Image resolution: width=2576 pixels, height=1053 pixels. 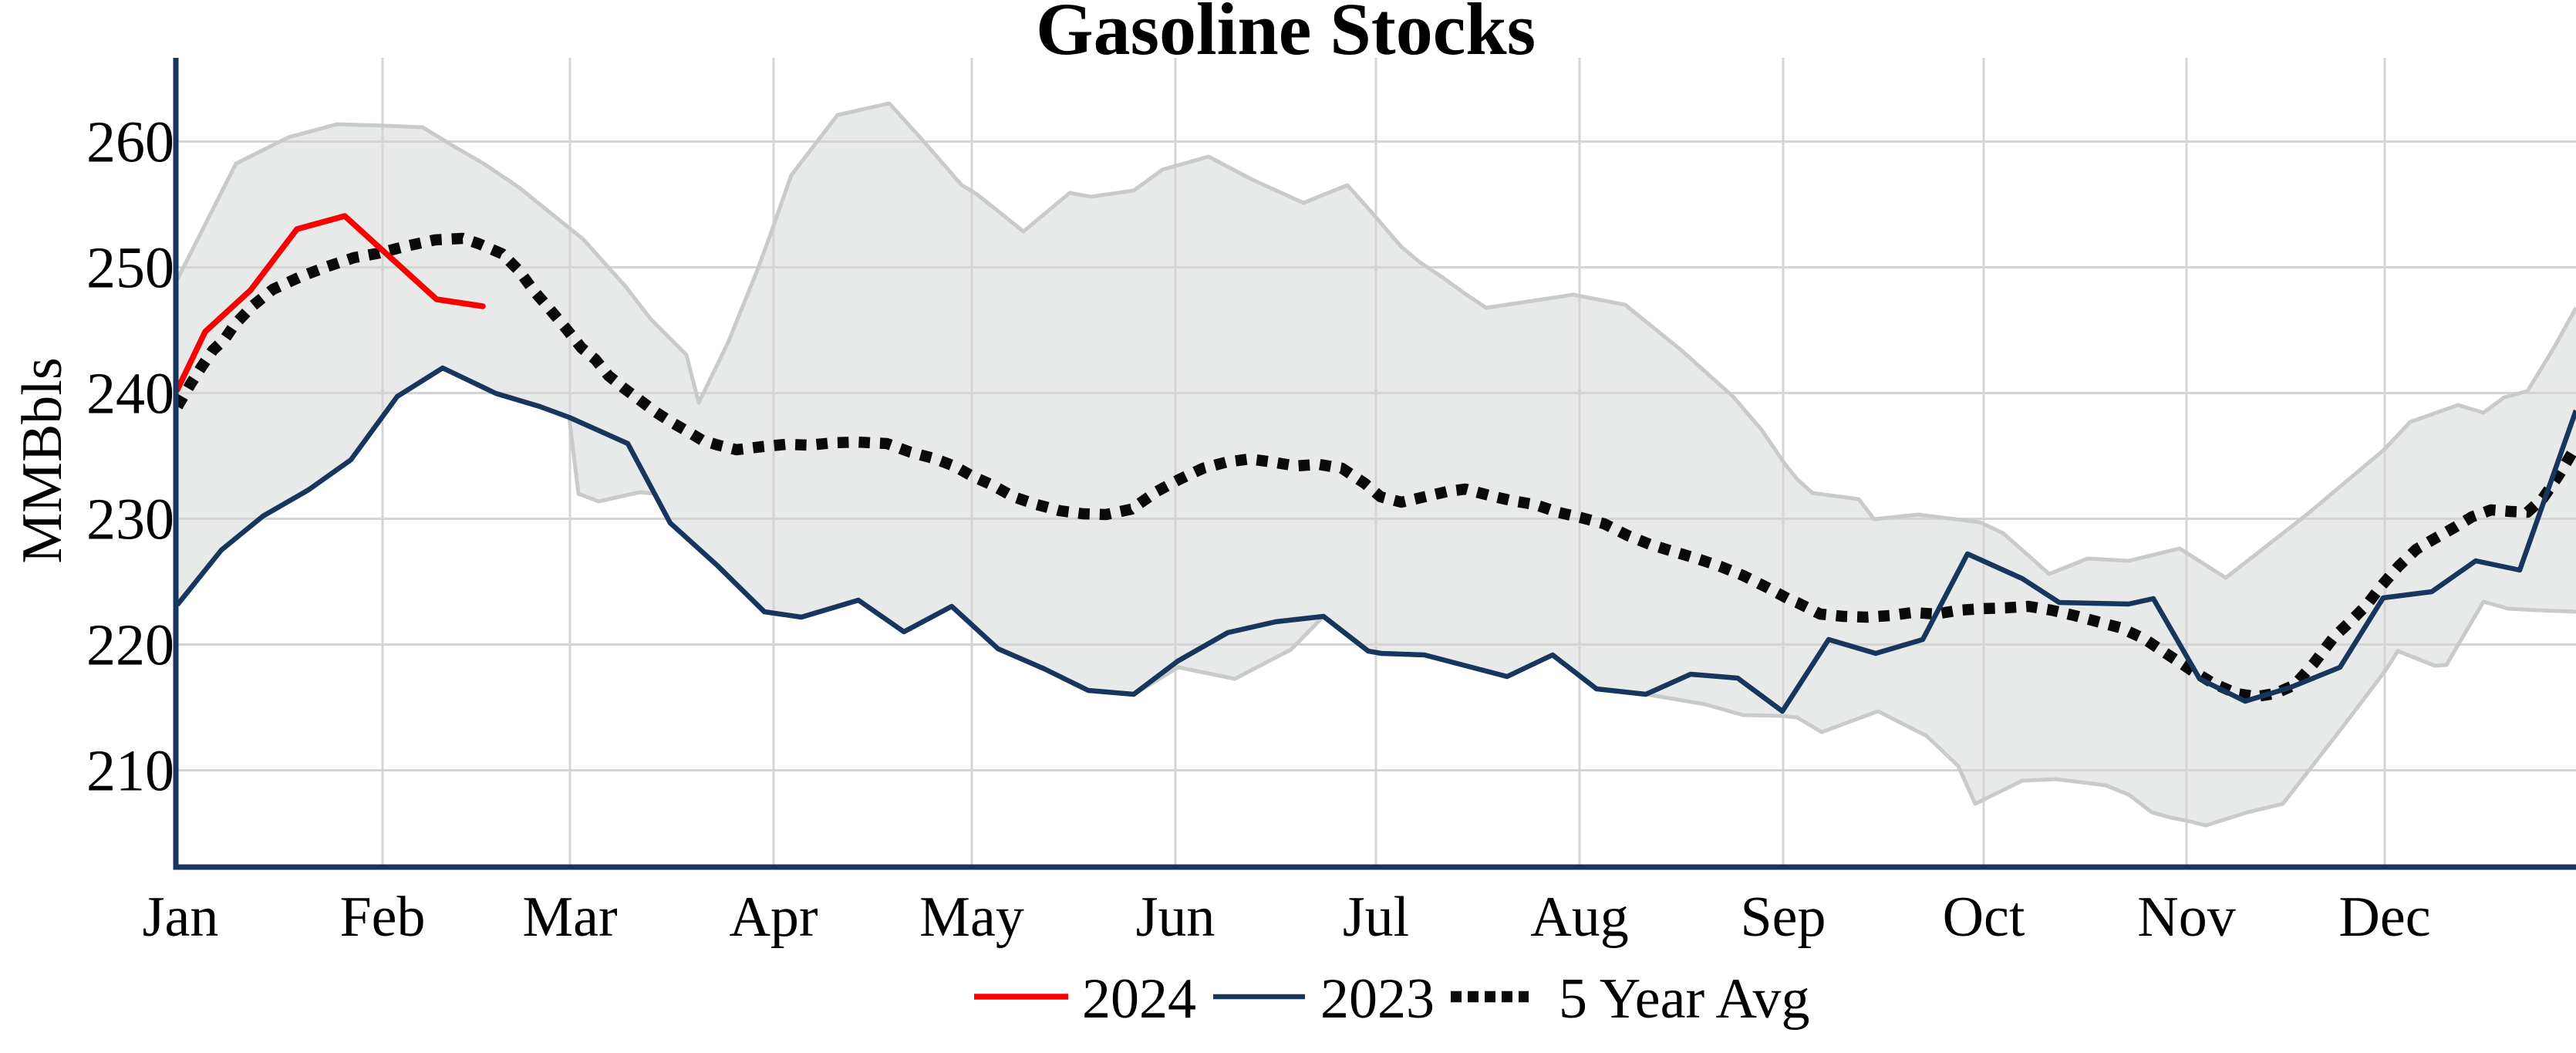 I want to click on svg-text: Mar, so click(x=569, y=917).